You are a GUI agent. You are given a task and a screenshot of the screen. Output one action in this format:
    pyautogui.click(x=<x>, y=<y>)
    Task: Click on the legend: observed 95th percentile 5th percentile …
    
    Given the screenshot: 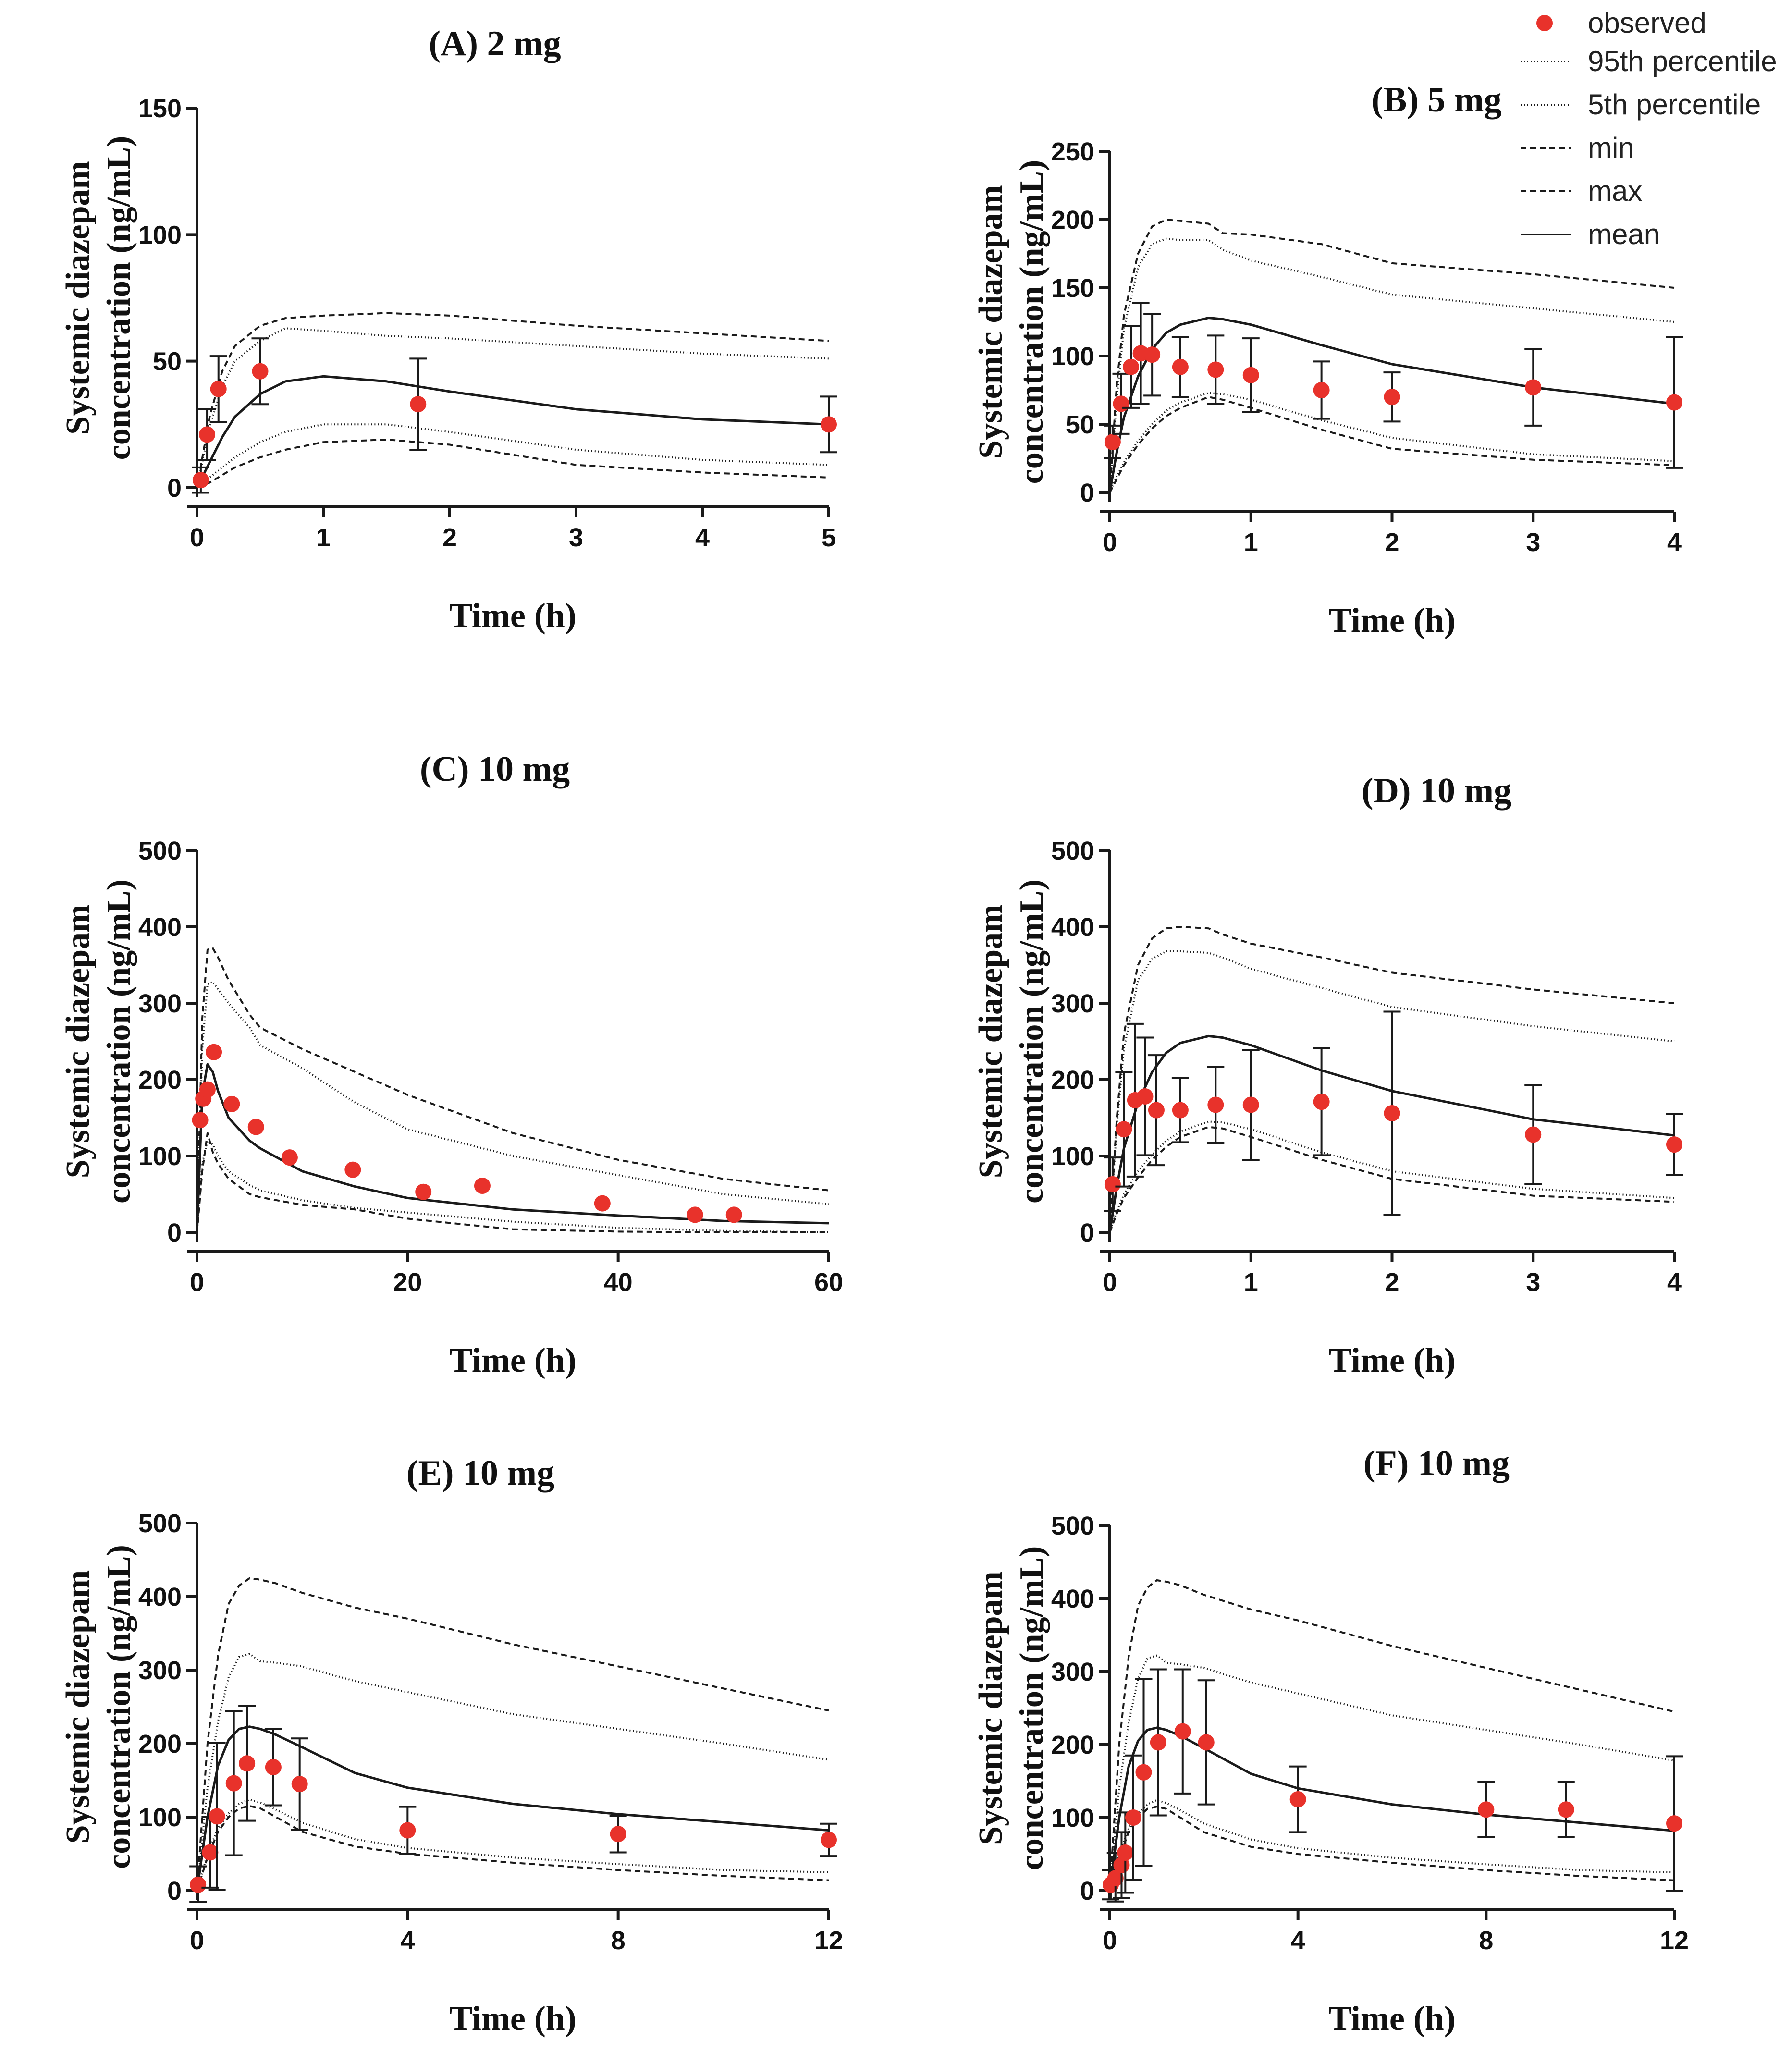 What is the action you would take?
    pyautogui.click(x=1649, y=129)
    